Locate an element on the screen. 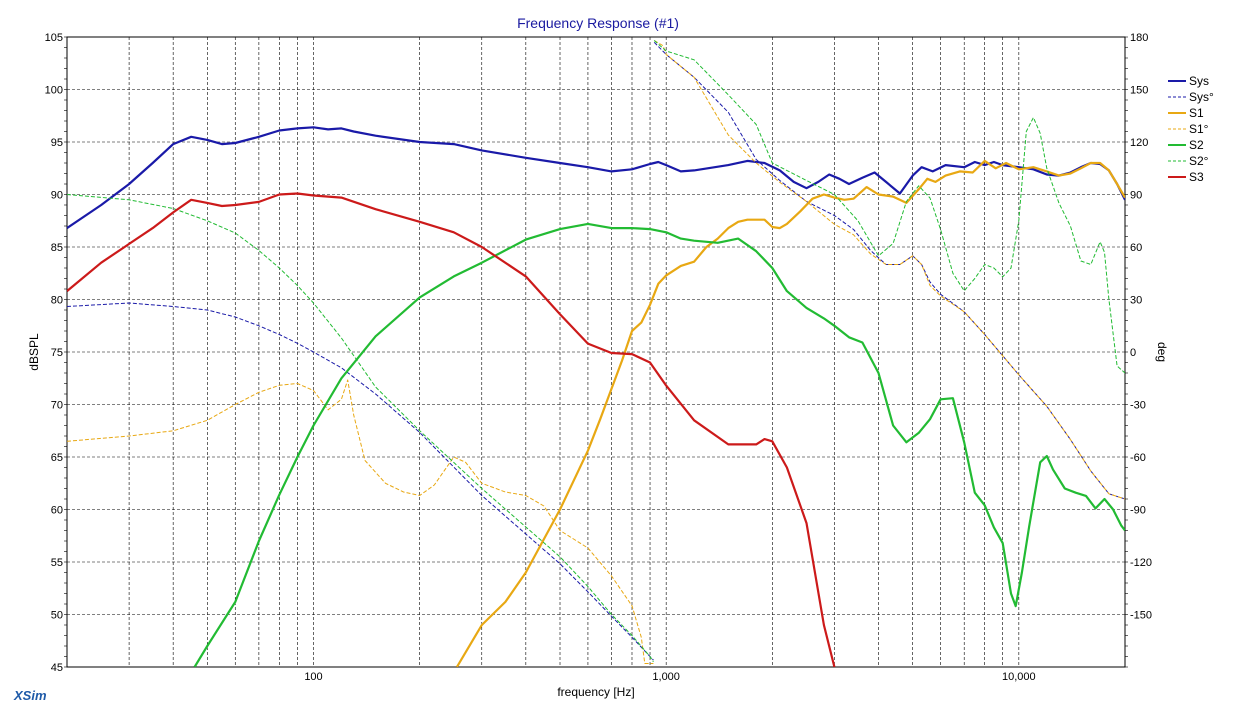 This screenshot has width=1236, height=714. y2-tick-label: 150 is located at coordinates (1139, 91).